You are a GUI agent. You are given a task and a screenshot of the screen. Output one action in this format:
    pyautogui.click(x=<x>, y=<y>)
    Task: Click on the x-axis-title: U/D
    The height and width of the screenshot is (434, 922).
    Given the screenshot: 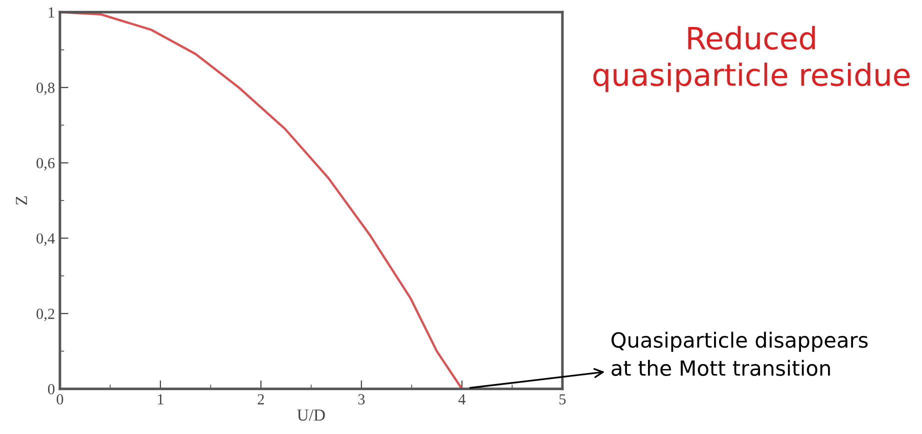 What is the action you would take?
    pyautogui.click(x=311, y=415)
    